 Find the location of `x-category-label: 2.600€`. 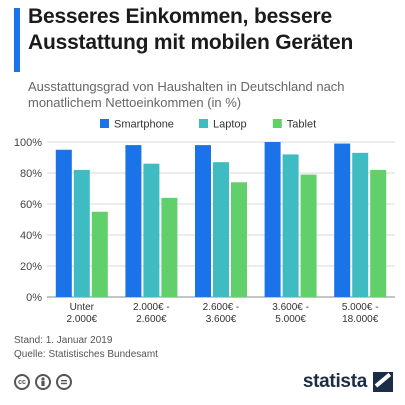

x-category-label: 2.600€ is located at coordinates (151, 319).